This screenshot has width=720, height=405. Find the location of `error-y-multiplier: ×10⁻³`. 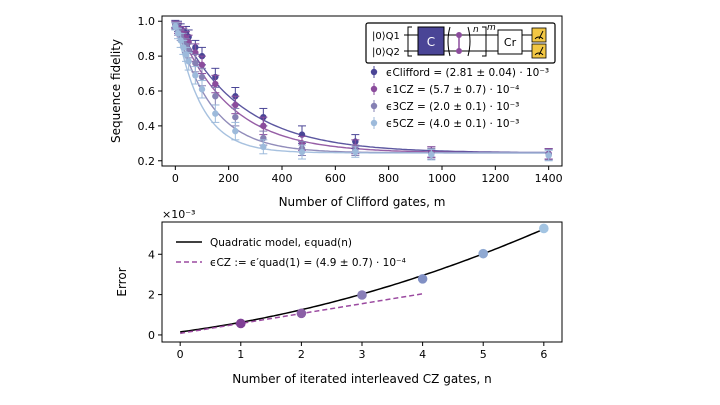

error-y-multiplier: ×10⁻³ is located at coordinates (178, 214).